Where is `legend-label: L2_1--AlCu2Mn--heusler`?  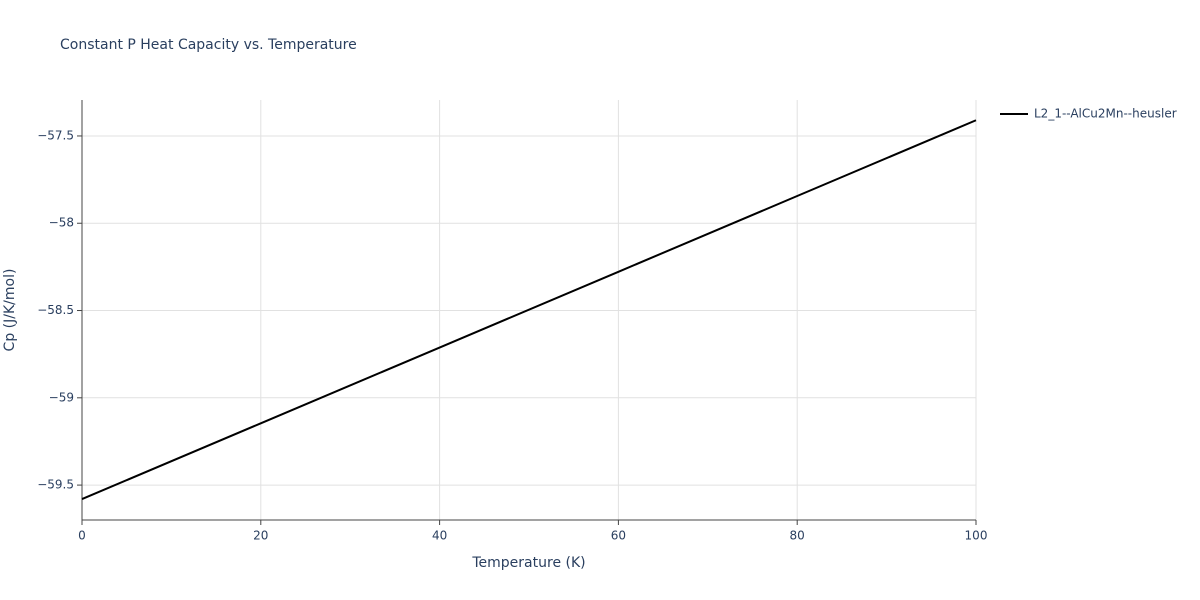
legend-label: L2_1--AlCu2Mn--heusler is located at coordinates (1105, 114).